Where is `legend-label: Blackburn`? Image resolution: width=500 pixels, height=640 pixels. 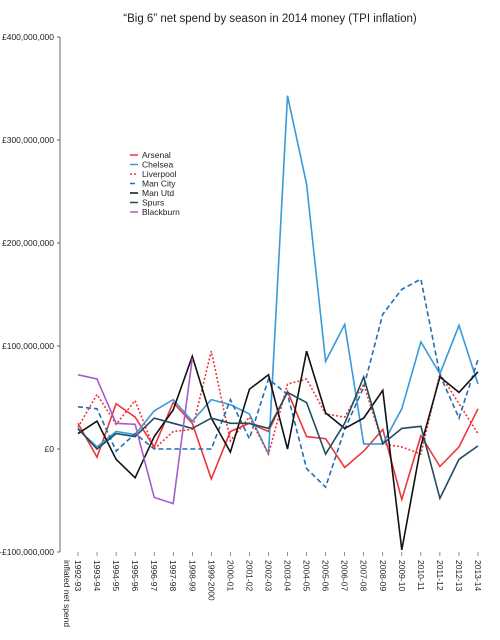 legend-label: Blackburn is located at coordinates (161, 212).